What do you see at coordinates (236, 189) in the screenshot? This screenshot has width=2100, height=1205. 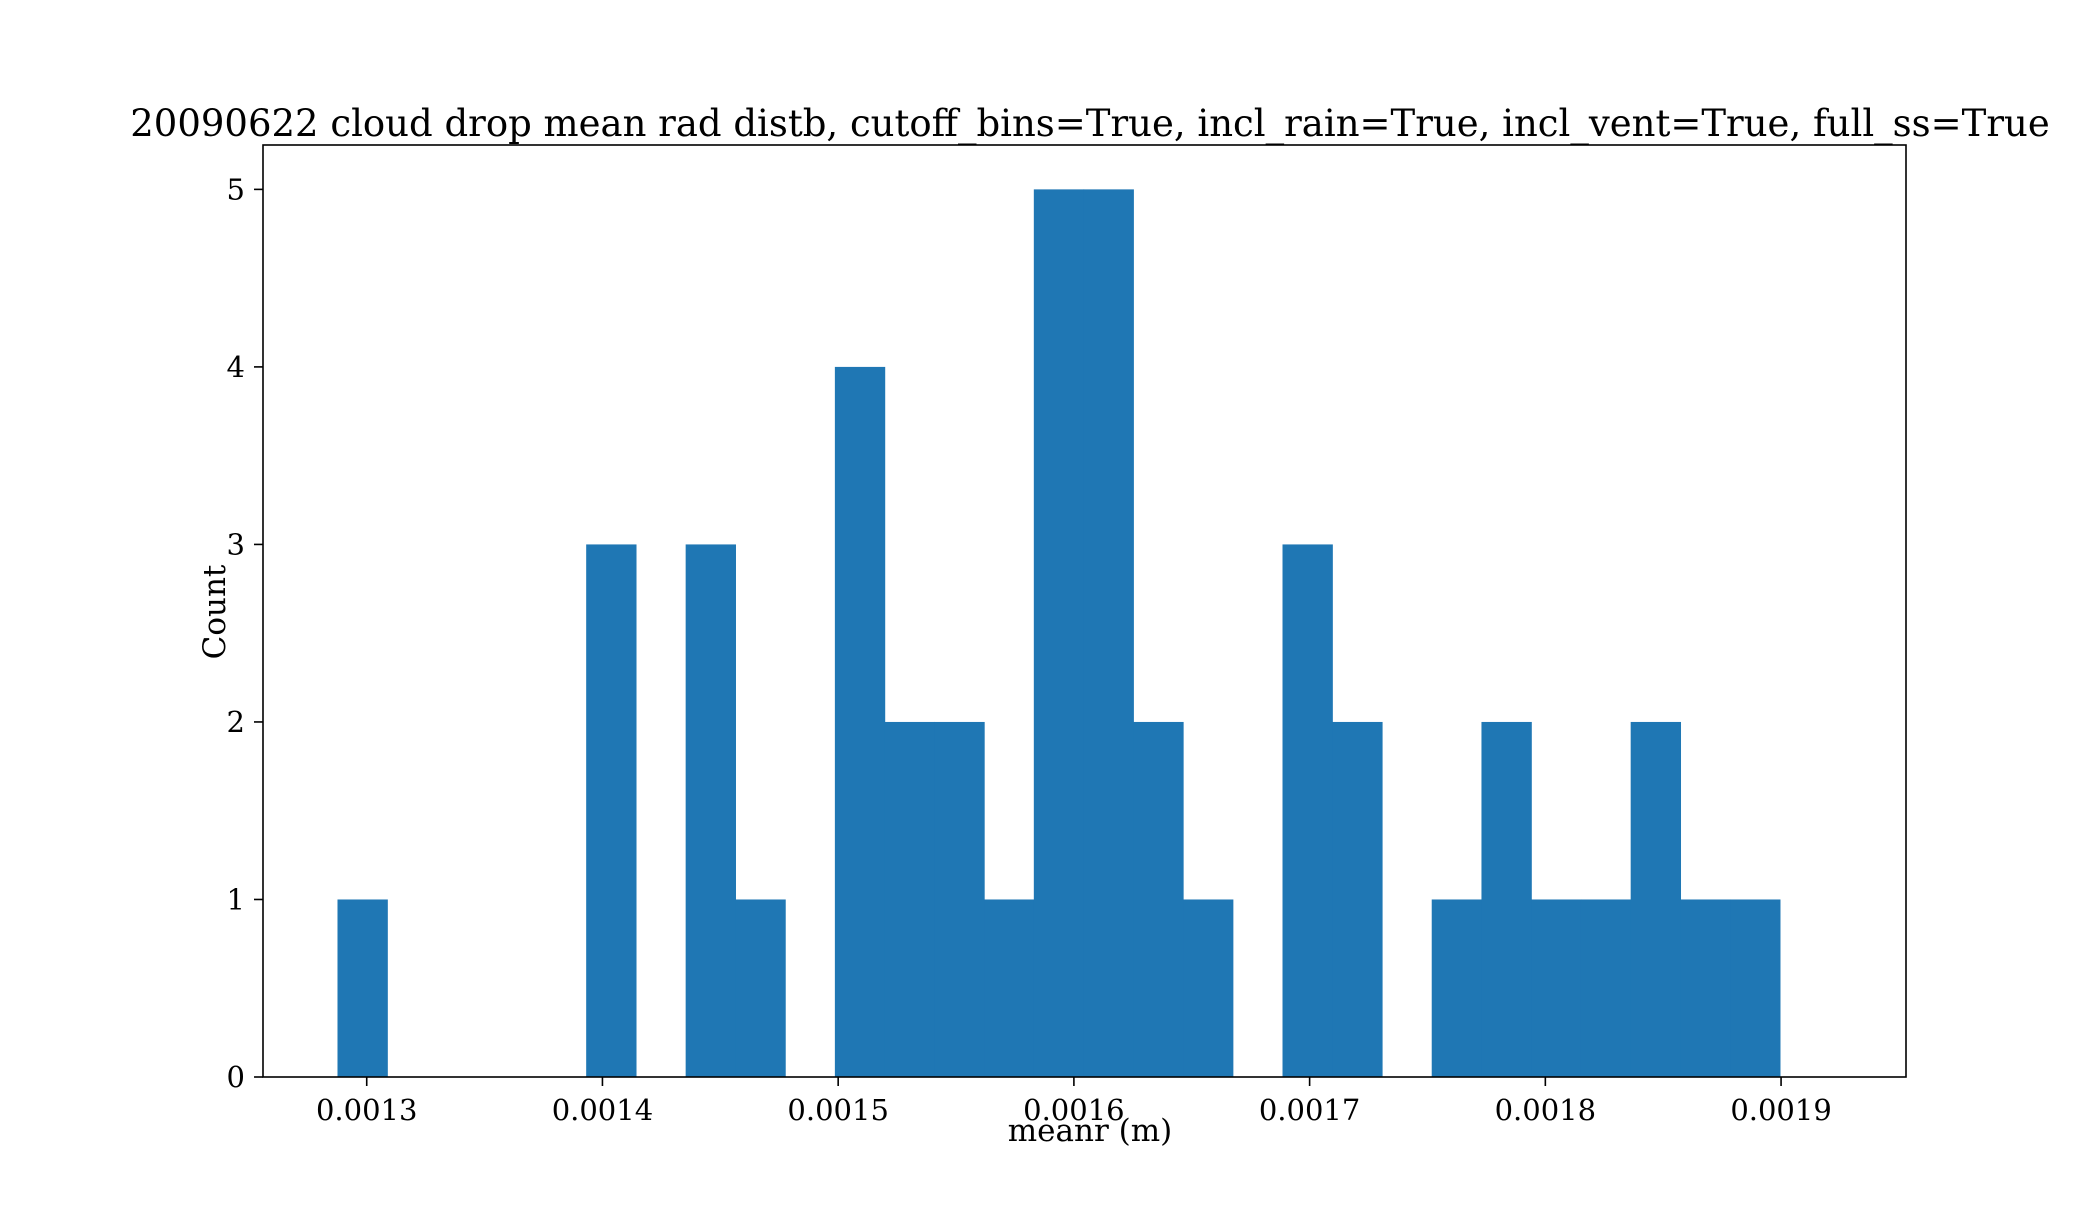 I see `y-tick-label: 5` at bounding box center [236, 189].